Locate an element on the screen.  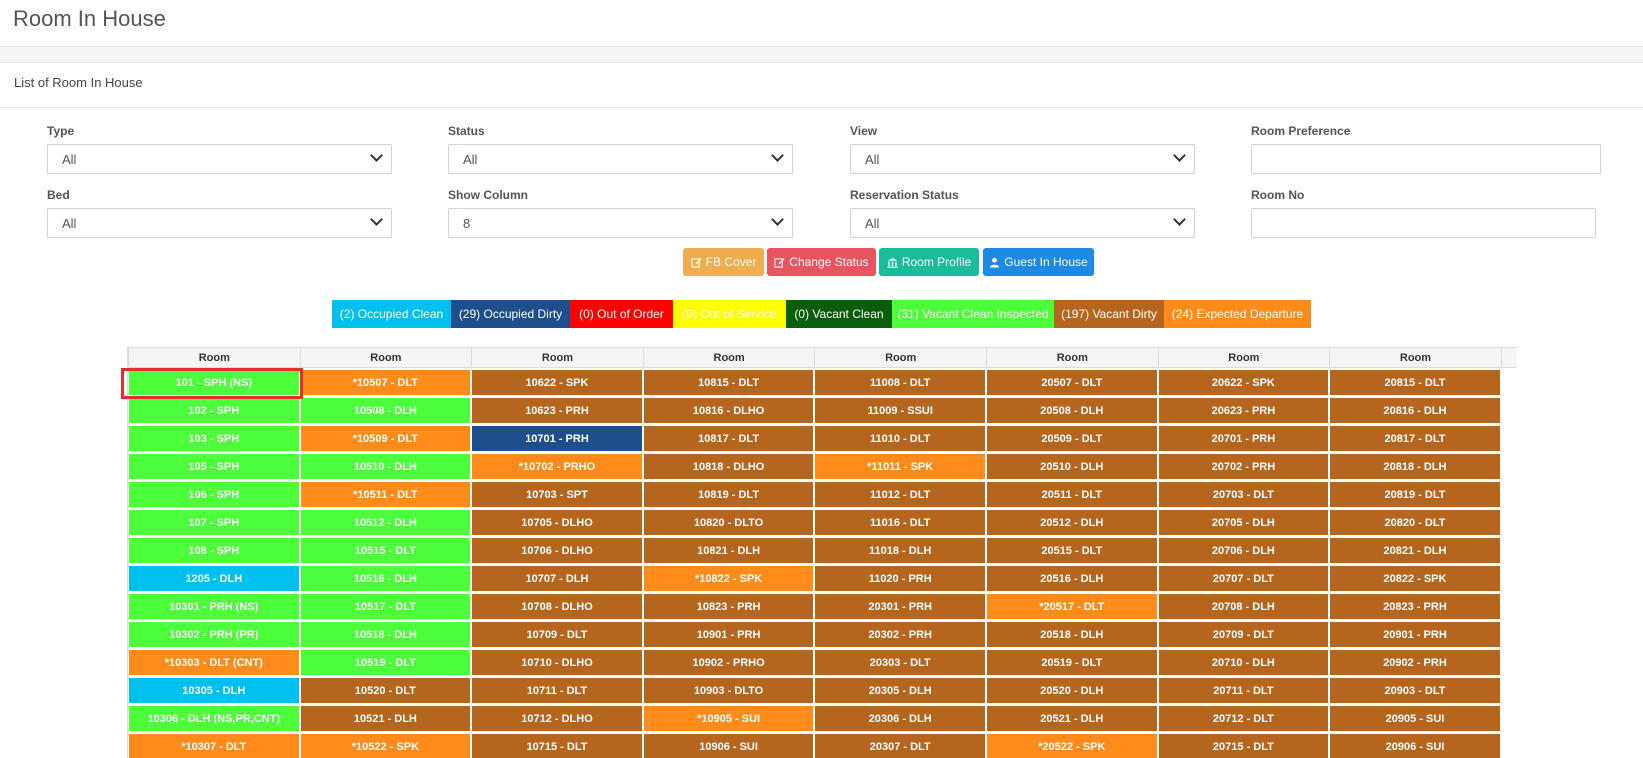
room-cell: 11008 - DLT is located at coordinates (900, 382).